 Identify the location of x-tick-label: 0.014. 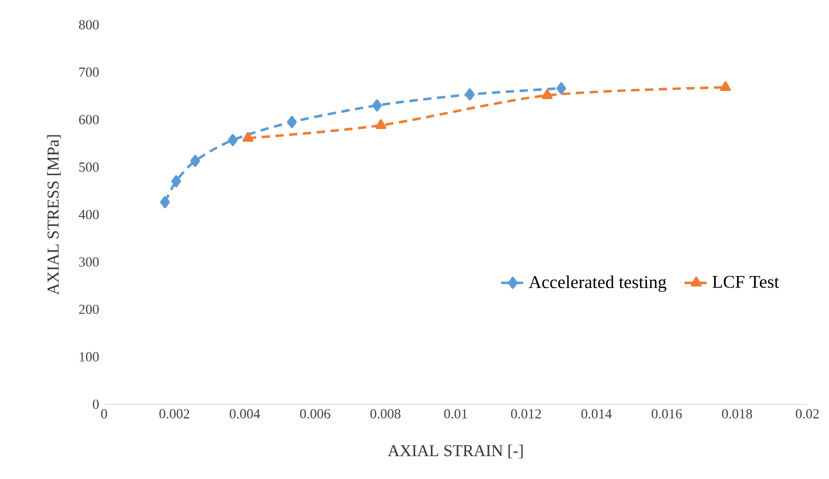
(596, 414).